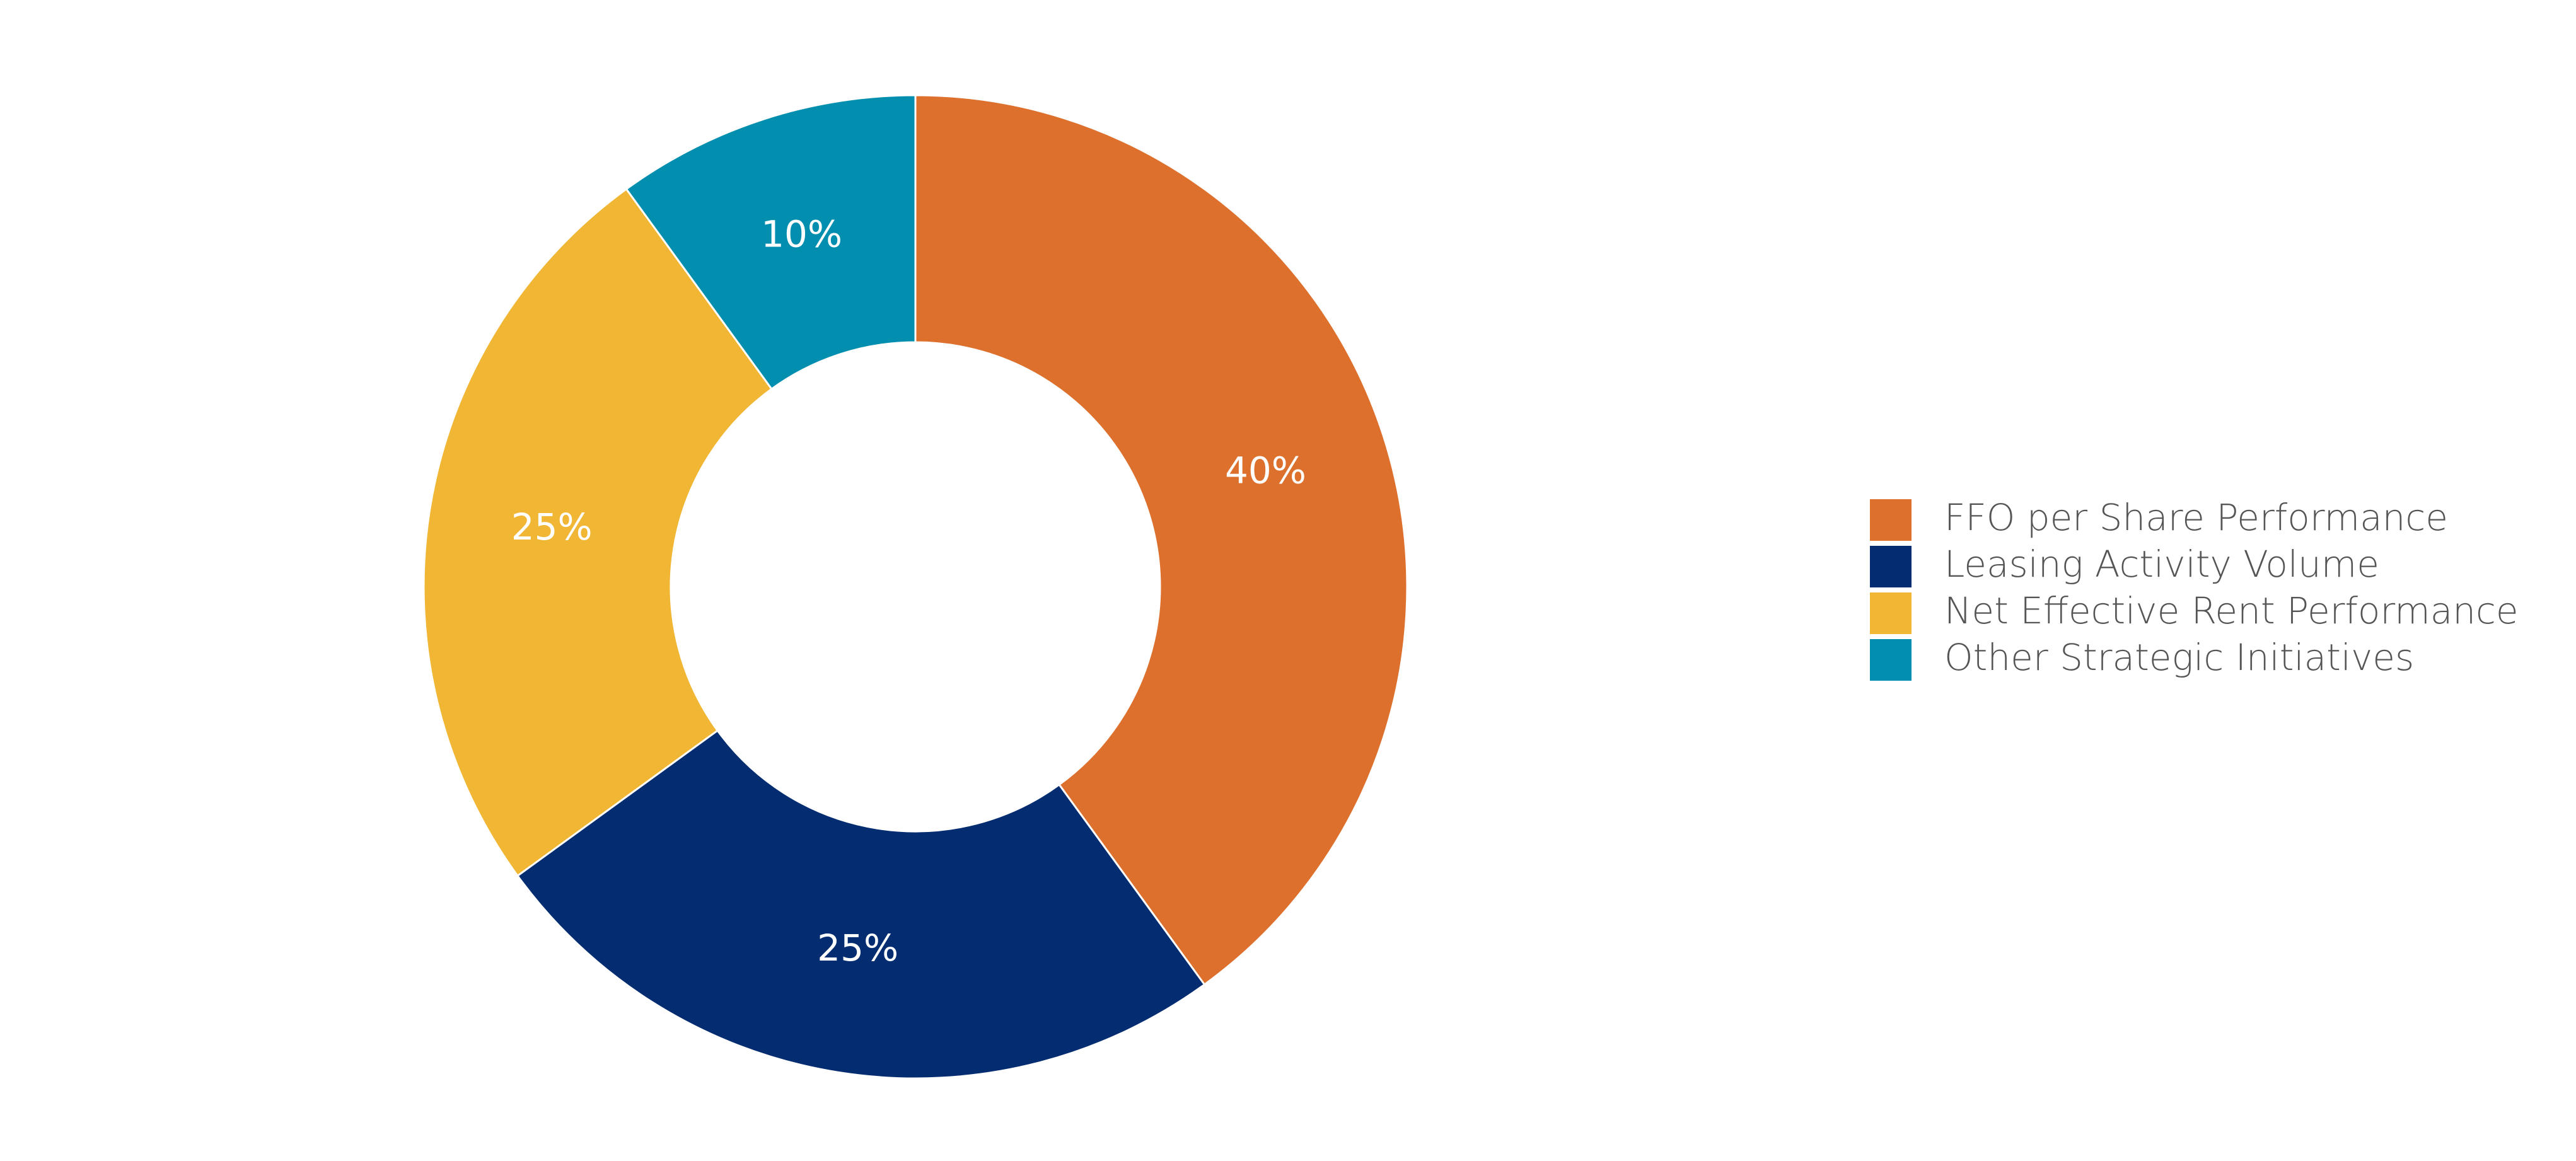 The image size is (2576, 1161). Describe the element at coordinates (1265, 470) in the screenshot. I see `data-label: 40%` at that location.